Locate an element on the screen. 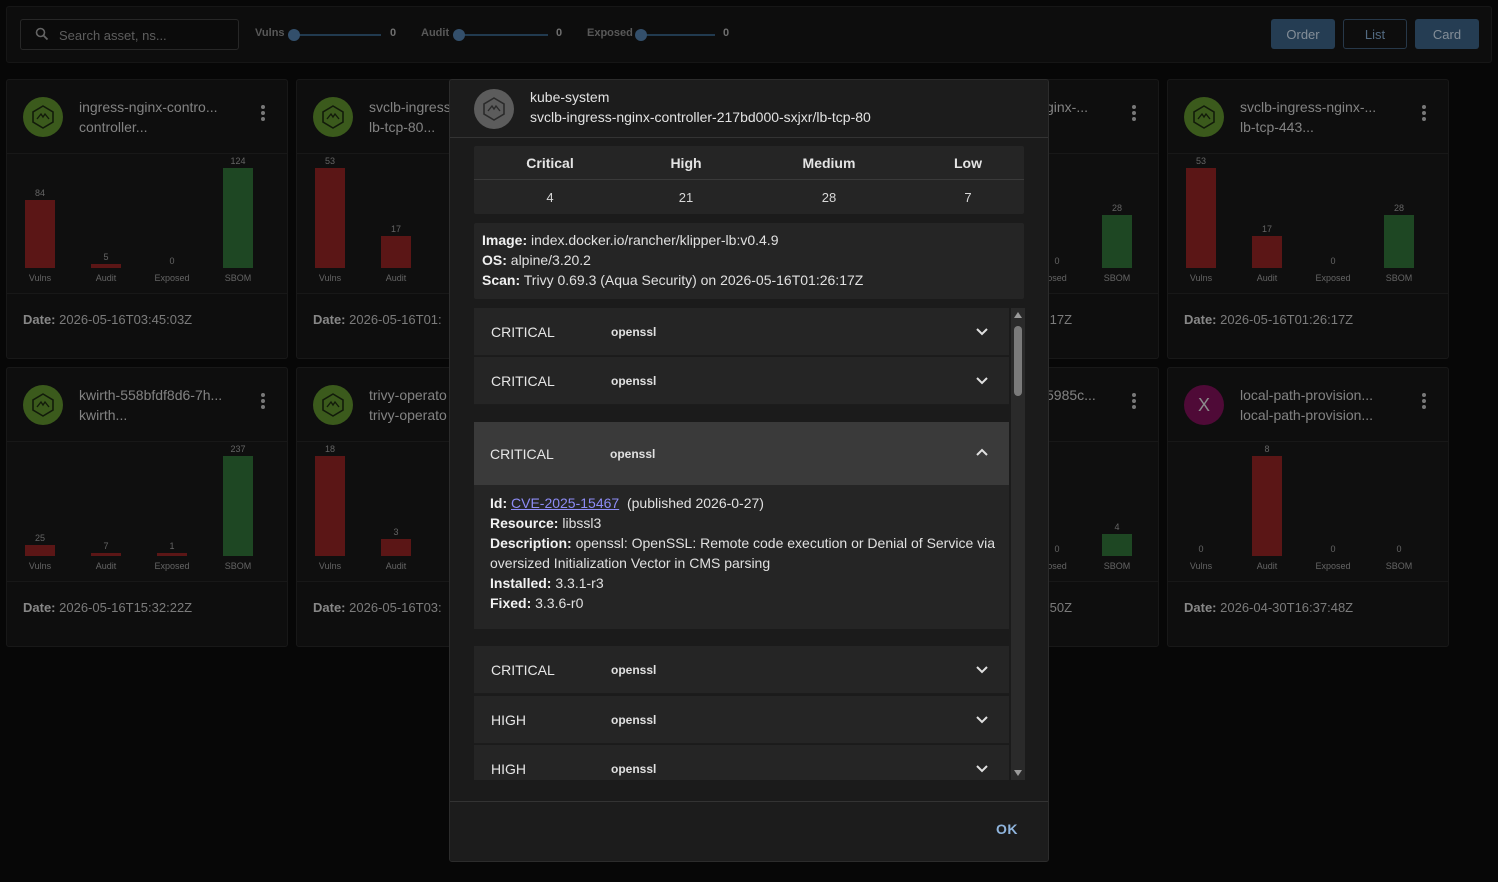 This screenshot has width=1498, height=882. vuln-package: openssl is located at coordinates (634, 332).